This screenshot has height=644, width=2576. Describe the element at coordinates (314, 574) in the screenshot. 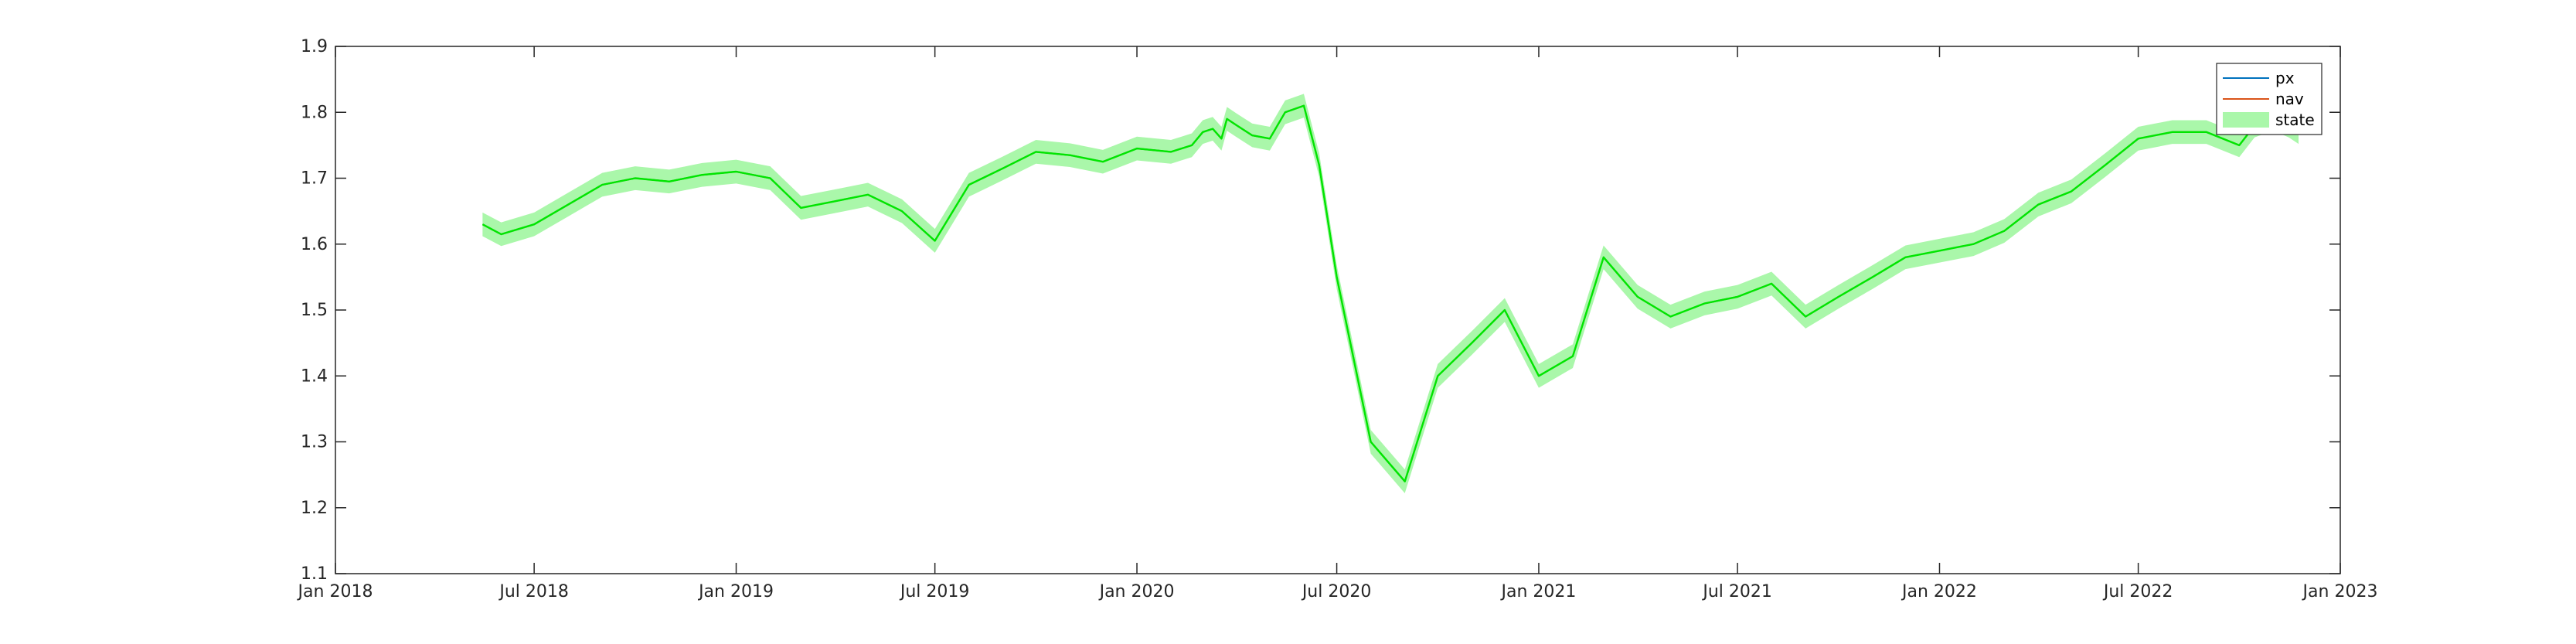

I see `y-tick-label: 1.1` at that location.